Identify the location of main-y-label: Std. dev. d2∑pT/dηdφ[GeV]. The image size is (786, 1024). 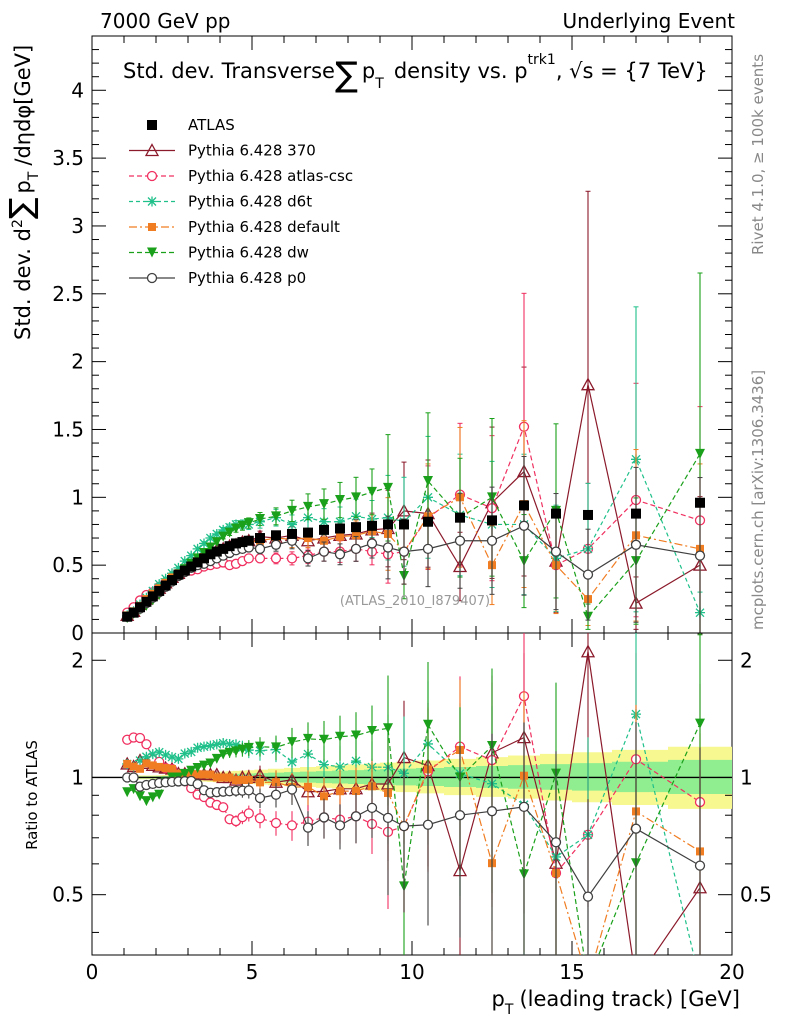
(22, 192).